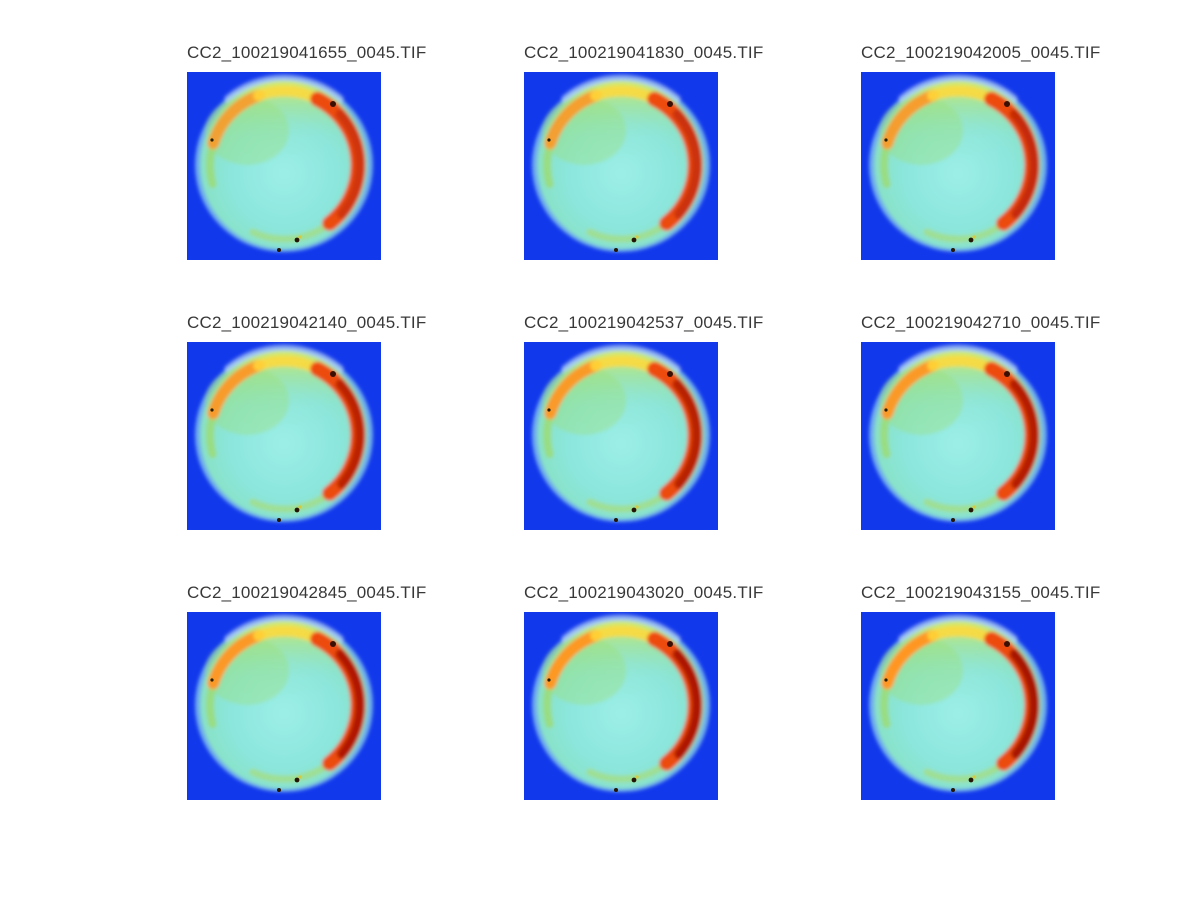 This screenshot has height=901, width=1201. What do you see at coordinates (307, 592) in the screenshot?
I see `subplot-title: CC2_100219042845_0045.TIF` at bounding box center [307, 592].